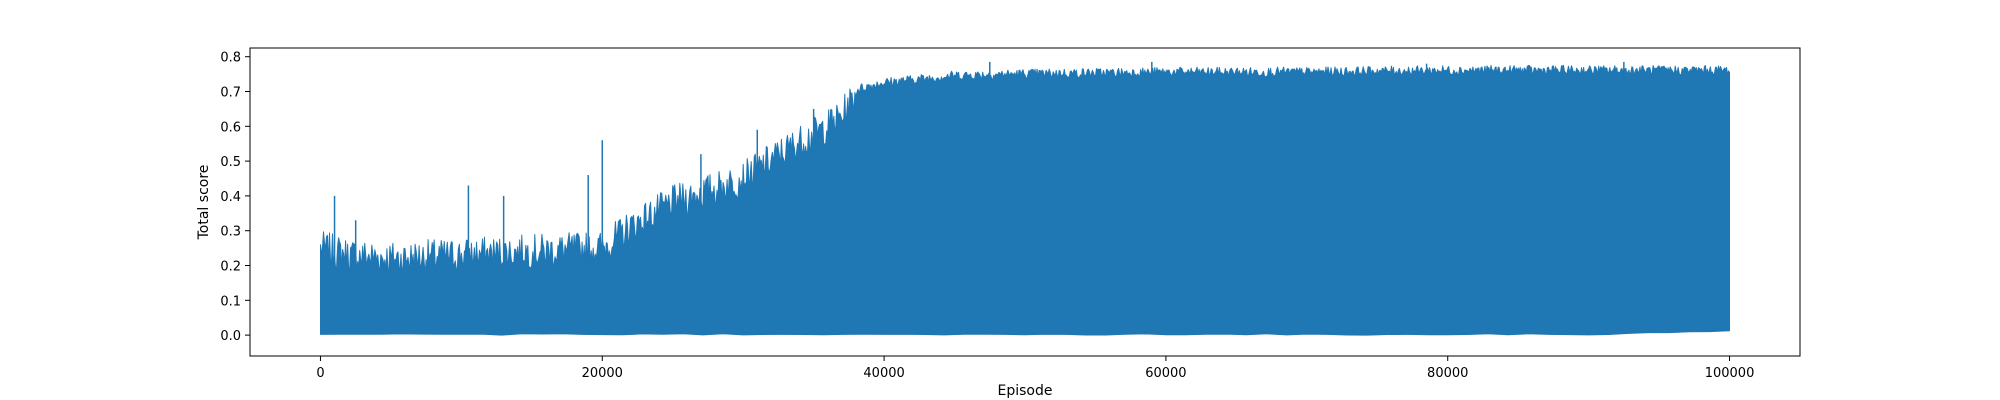 This screenshot has height=400, width=2000. What do you see at coordinates (1165, 373) in the screenshot?
I see `x-tick-label: 60000` at bounding box center [1165, 373].